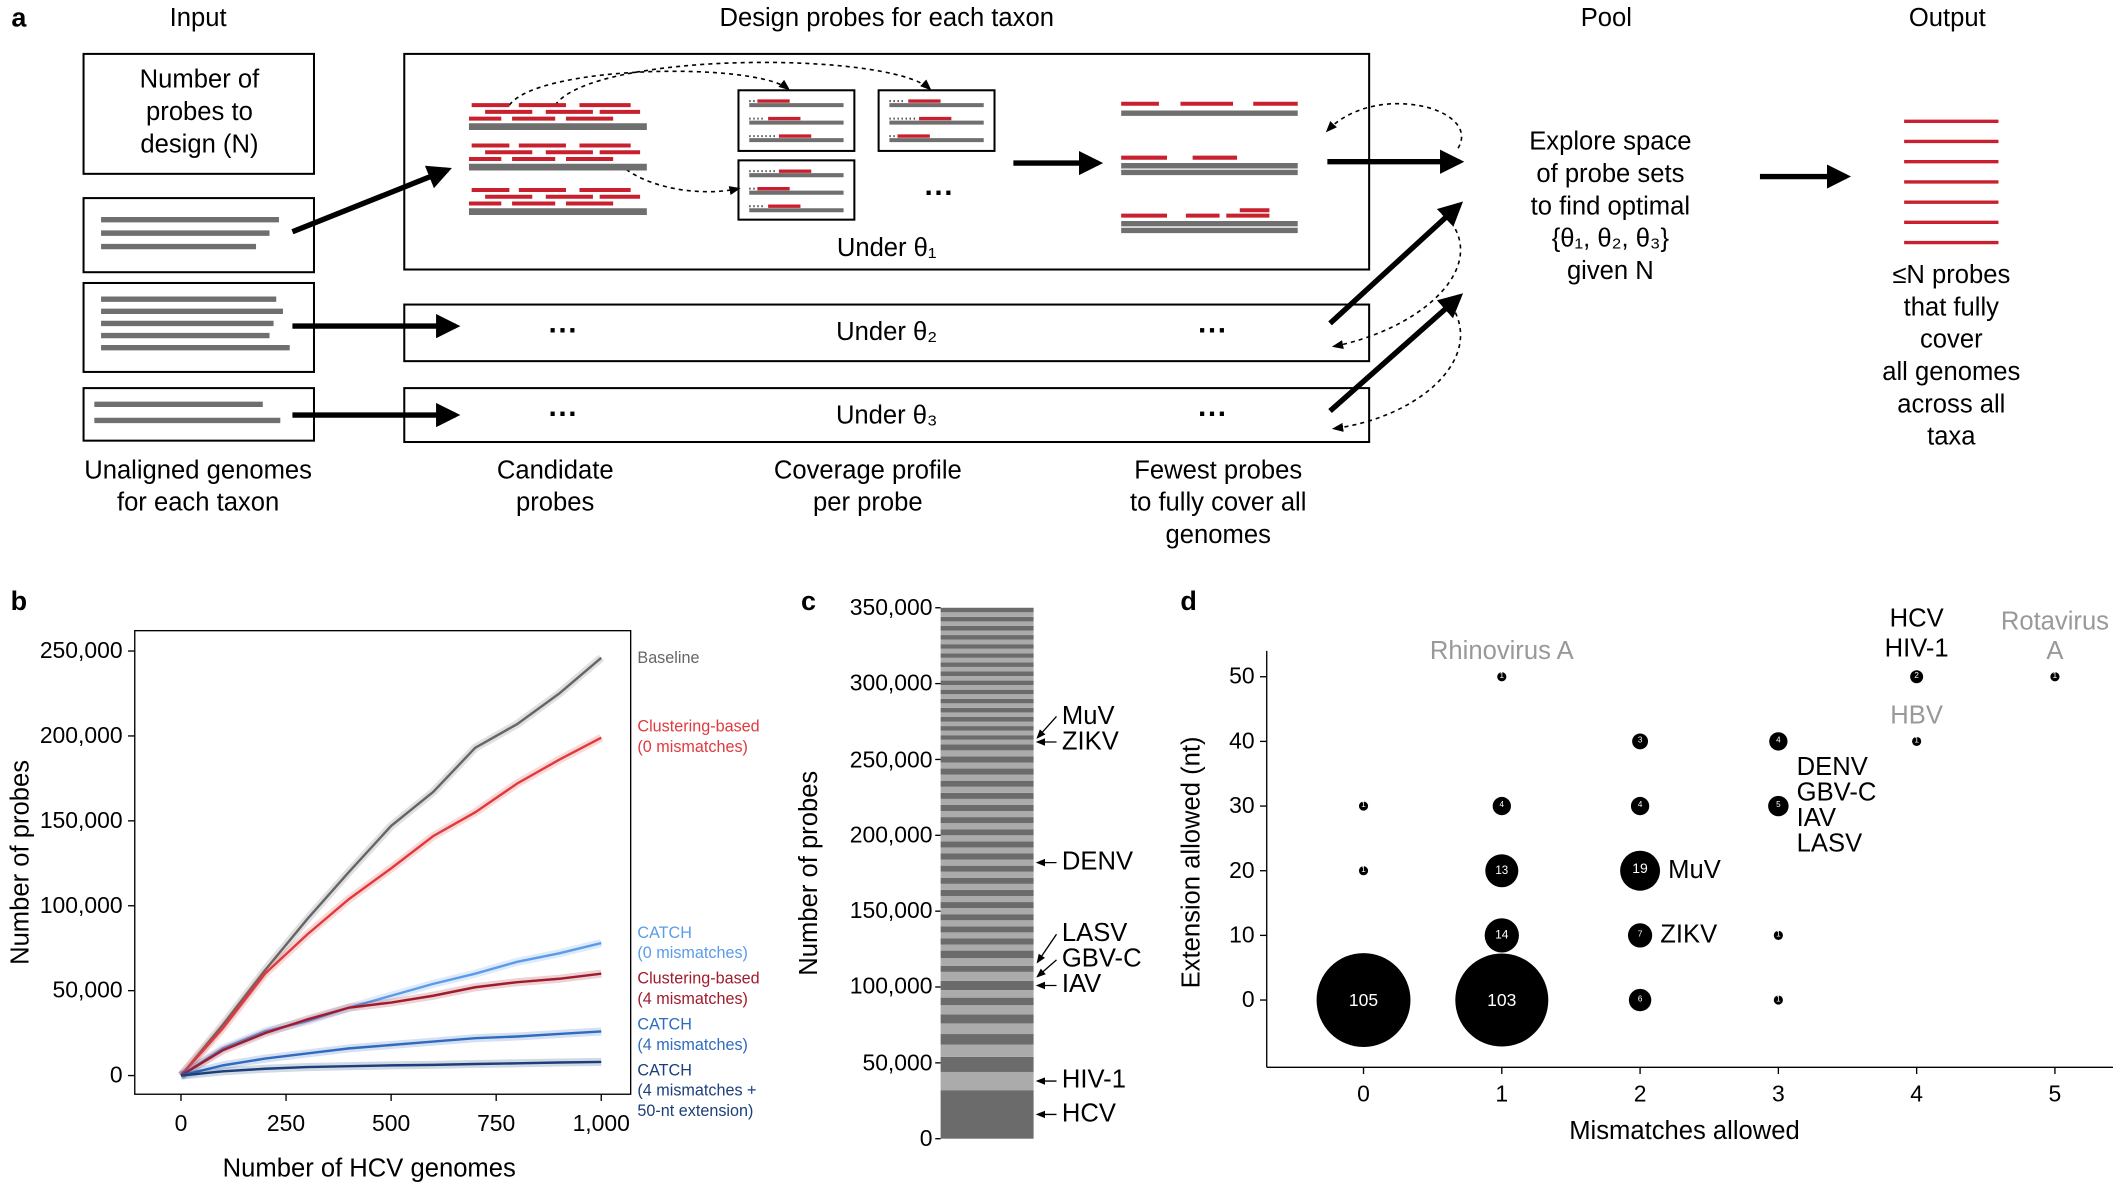 The width and height of the screenshot is (2113, 1186). What do you see at coordinates (867, 487) in the screenshot?
I see `caption: Coverage profile per probe` at bounding box center [867, 487].